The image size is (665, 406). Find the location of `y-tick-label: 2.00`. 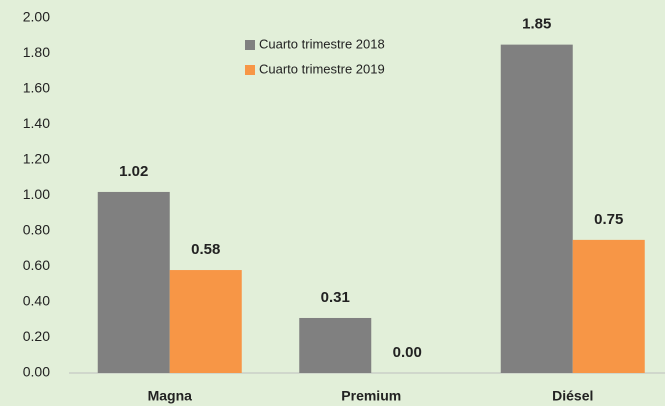

y-tick-label: 2.00 is located at coordinates (36, 17).